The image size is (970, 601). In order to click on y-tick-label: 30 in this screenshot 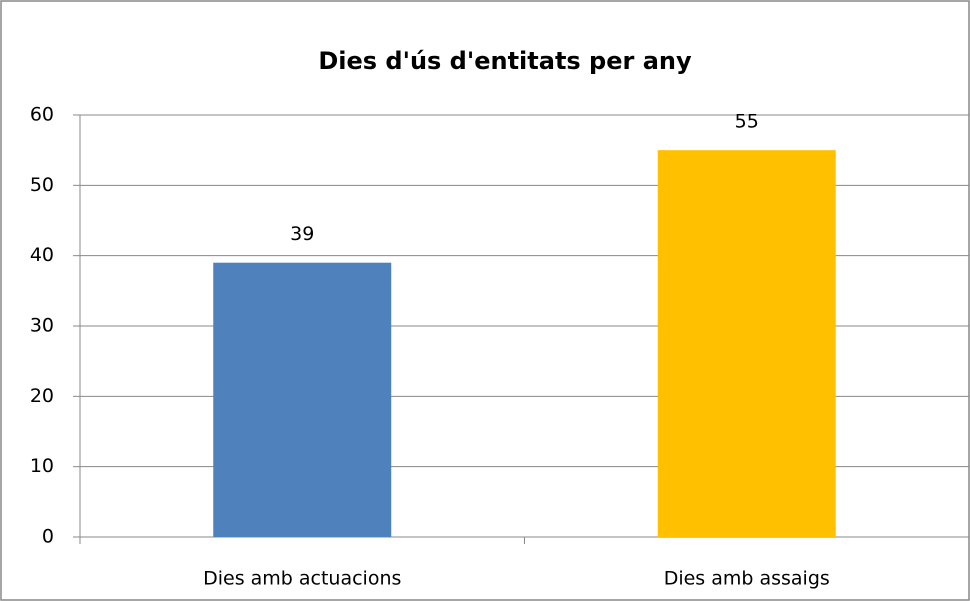, I will do `click(42, 326)`.